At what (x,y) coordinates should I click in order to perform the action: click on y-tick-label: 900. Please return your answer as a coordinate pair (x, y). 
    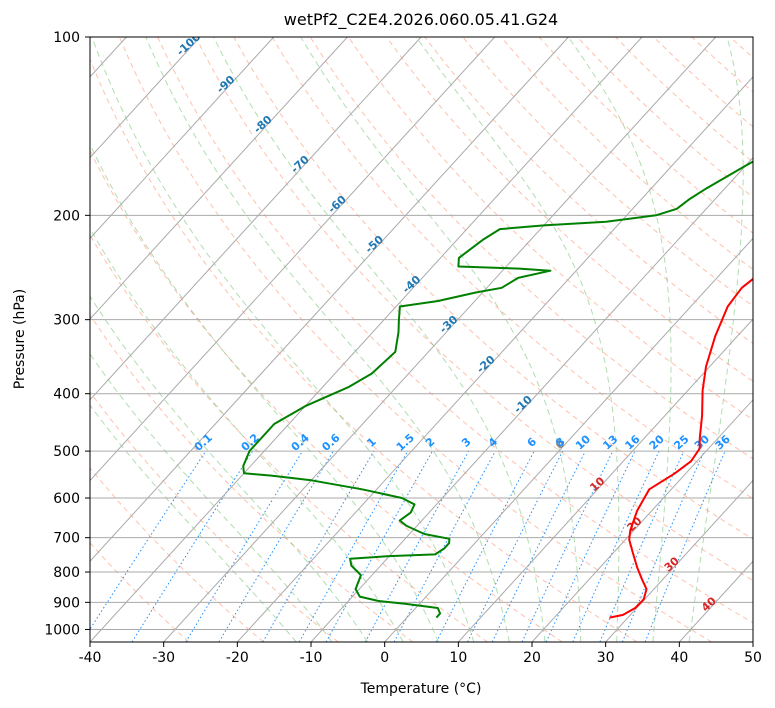
    Looking at the image, I should click on (66, 603).